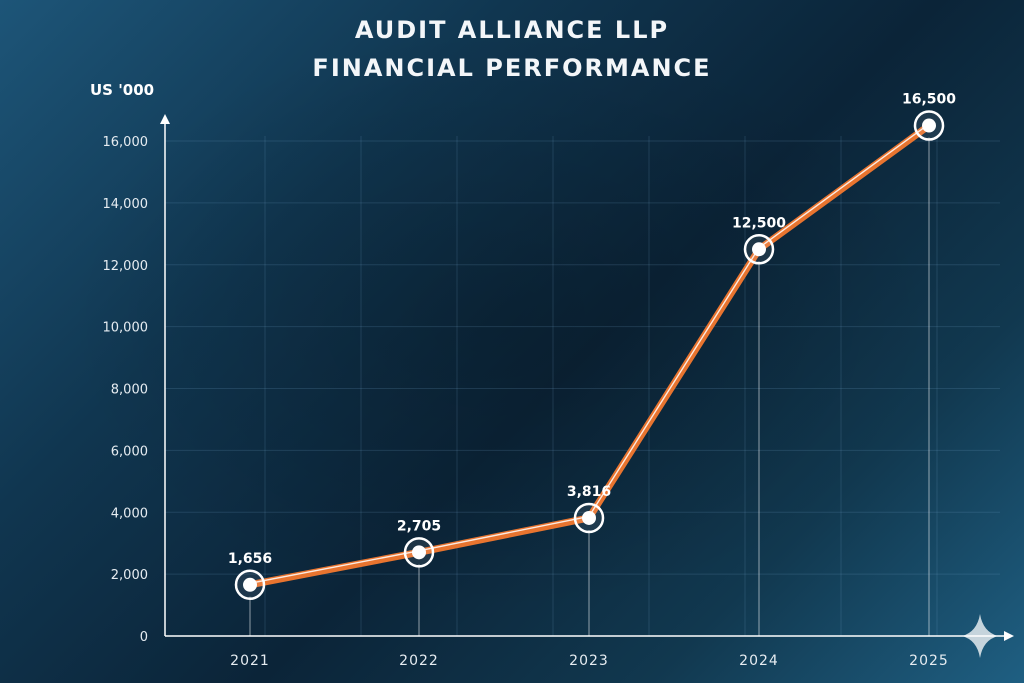 This screenshot has width=1024, height=683. What do you see at coordinates (129, 575) in the screenshot?
I see `y-tick-label: 2,000` at bounding box center [129, 575].